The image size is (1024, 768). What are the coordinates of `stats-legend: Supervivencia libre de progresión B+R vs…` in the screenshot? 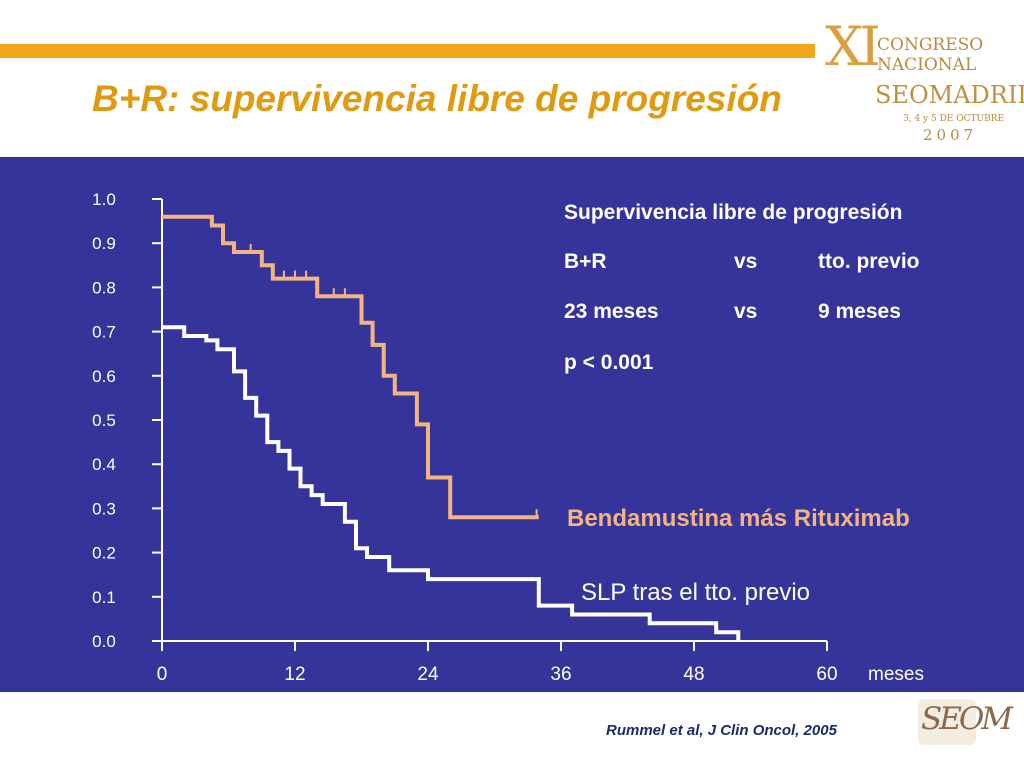 It's located at (742, 287).